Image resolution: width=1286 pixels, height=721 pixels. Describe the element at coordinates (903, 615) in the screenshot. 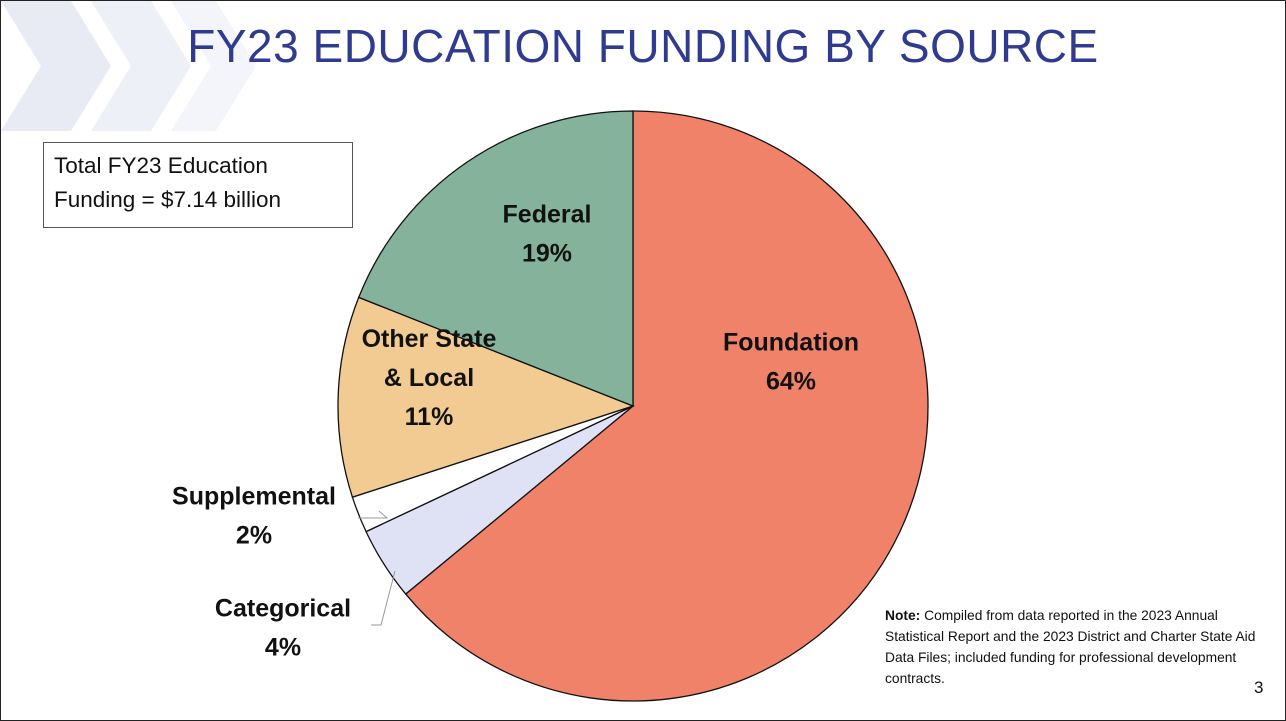

I see `note-label: Note:` at that location.